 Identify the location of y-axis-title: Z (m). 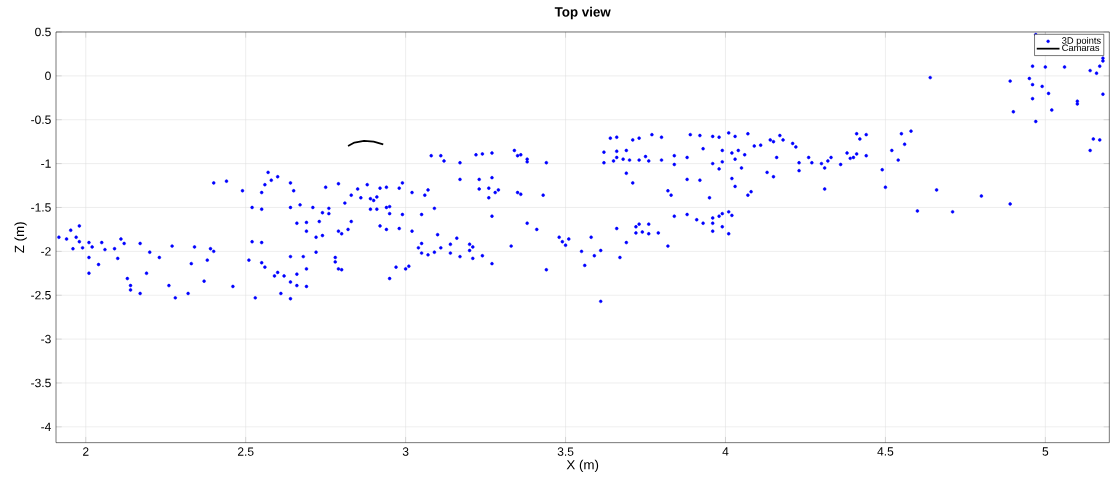
(20, 237).